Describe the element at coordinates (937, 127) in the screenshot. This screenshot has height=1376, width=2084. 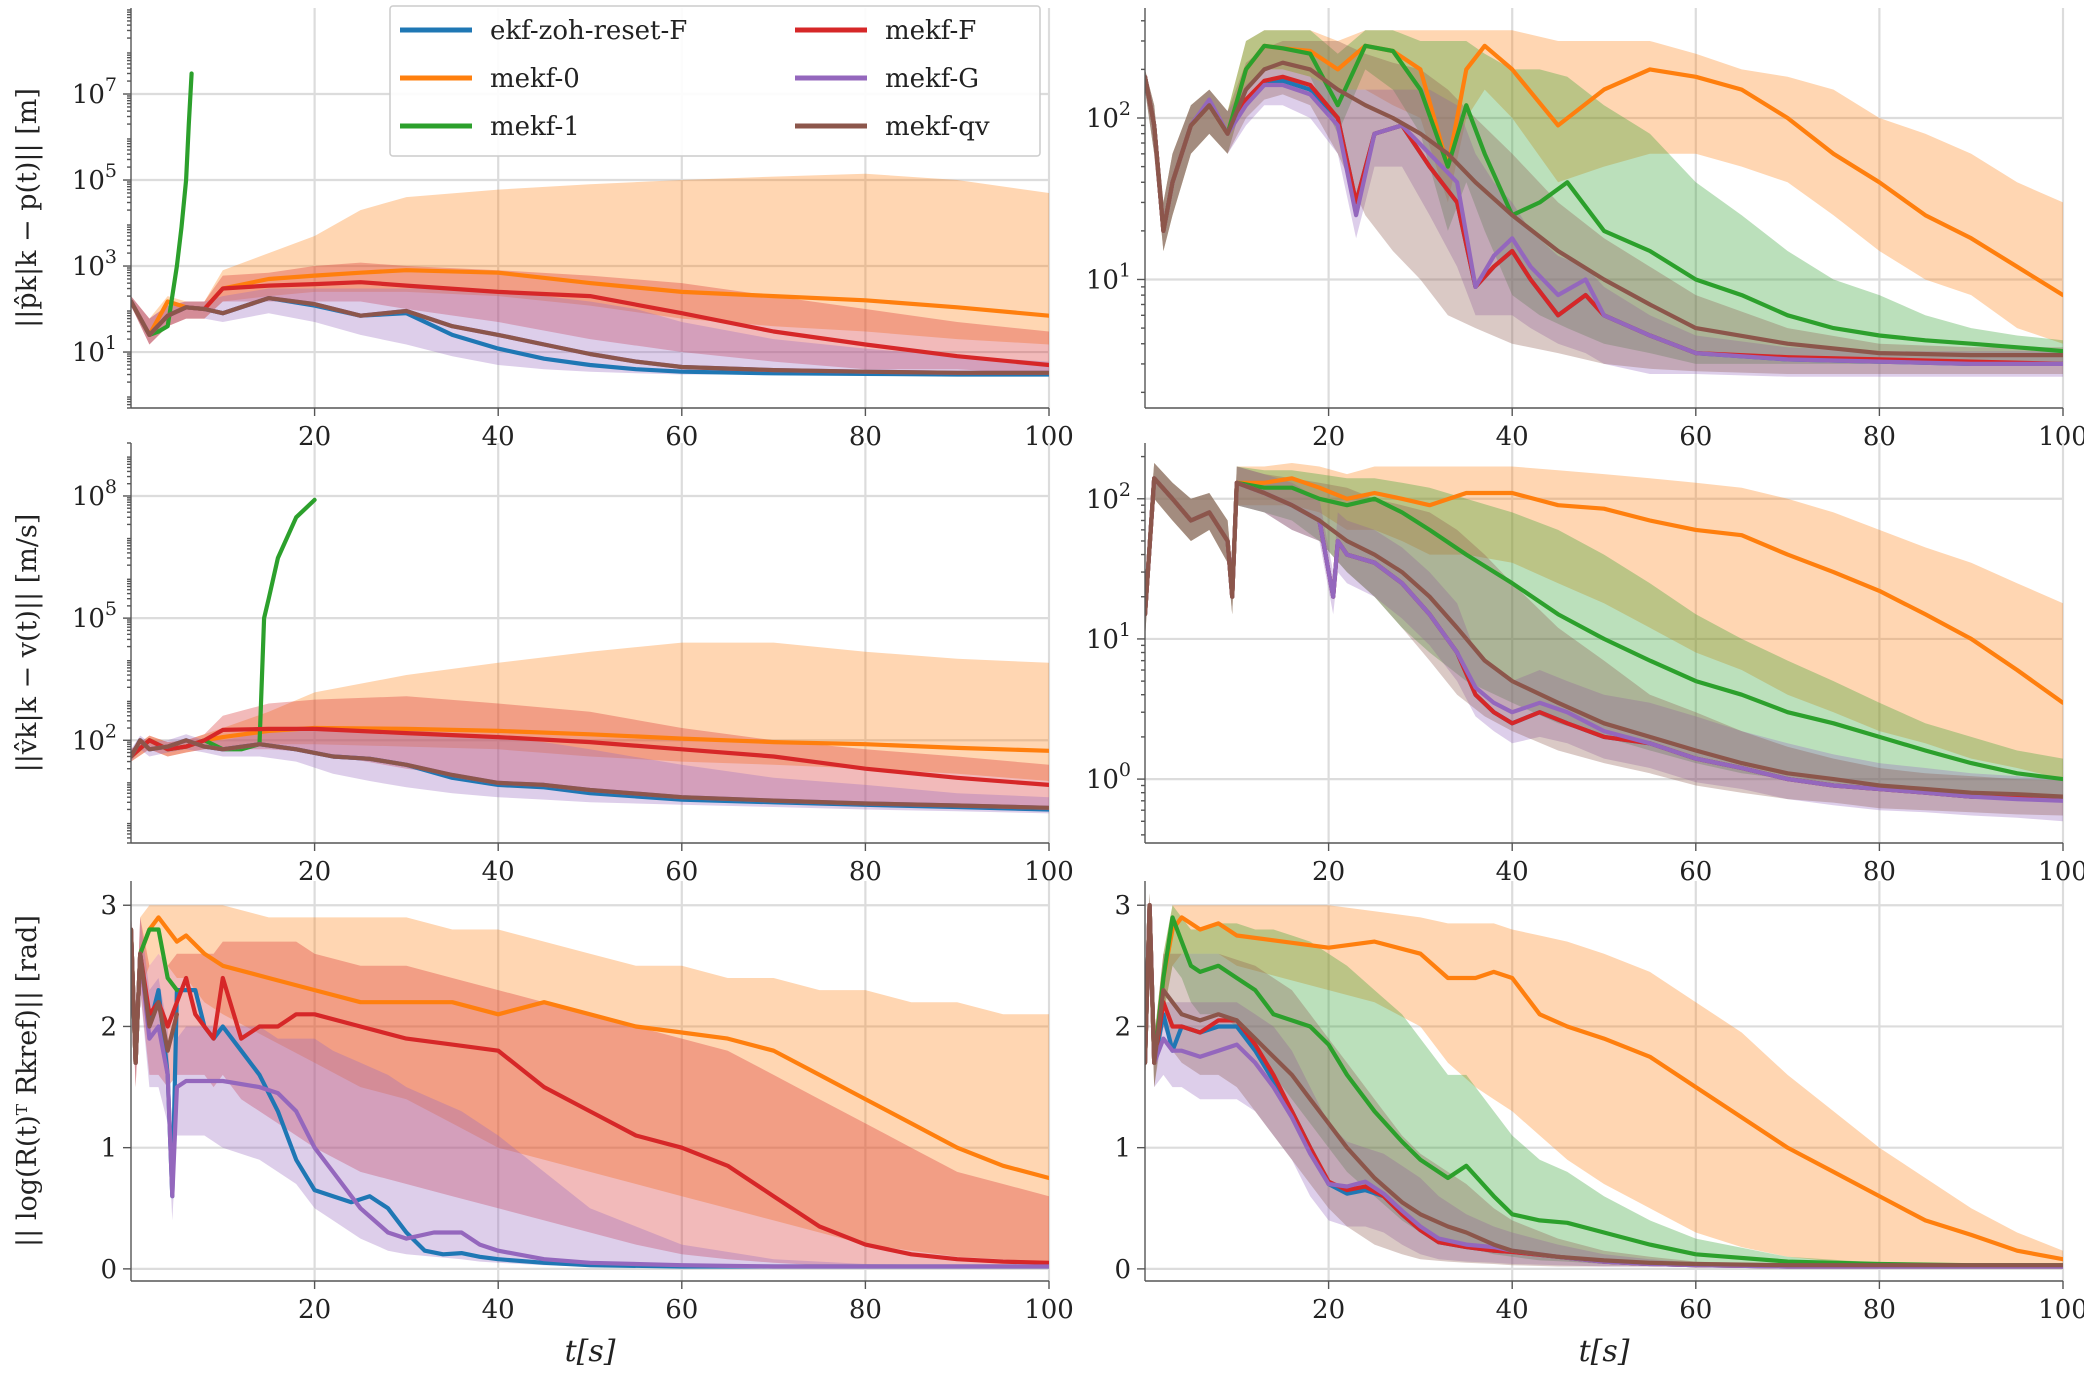
I see `legend-label: mekf-qv` at that location.